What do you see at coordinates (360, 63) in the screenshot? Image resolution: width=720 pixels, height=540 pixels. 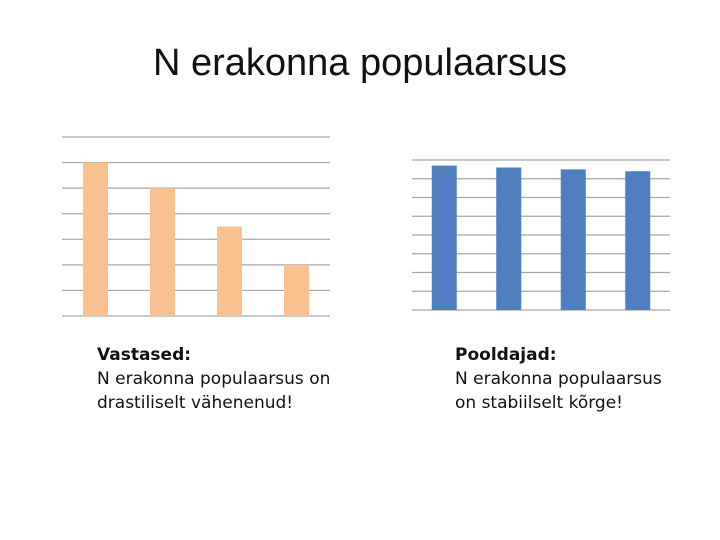 I see `slide-title: N erakonna populaarsus` at bounding box center [360, 63].